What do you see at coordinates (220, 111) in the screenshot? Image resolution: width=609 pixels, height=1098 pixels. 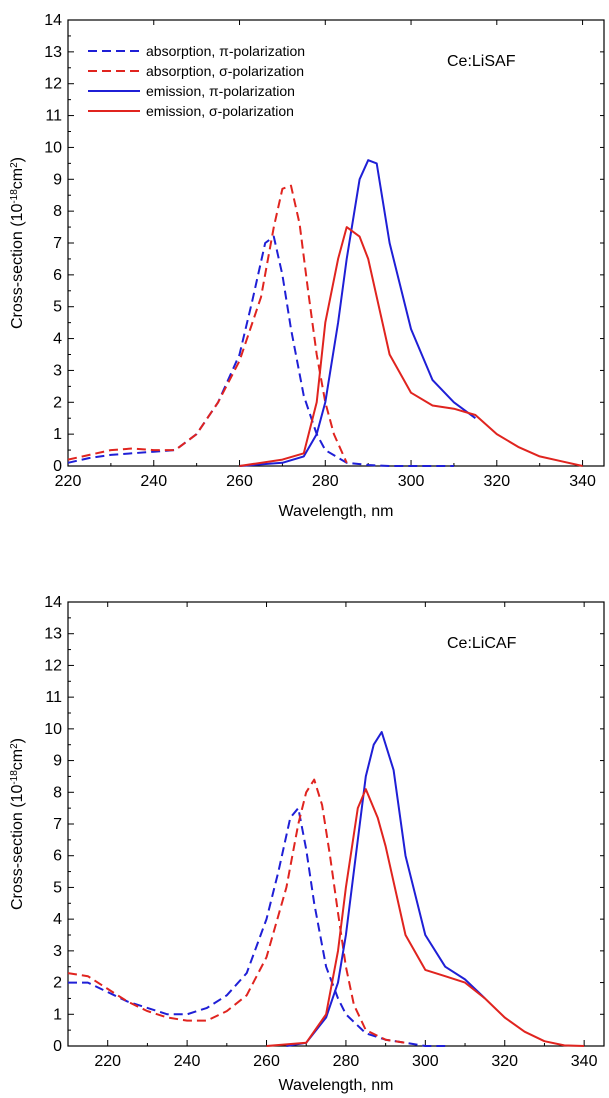 I see `legend-entry-label: emission, σ-polarization` at bounding box center [220, 111].